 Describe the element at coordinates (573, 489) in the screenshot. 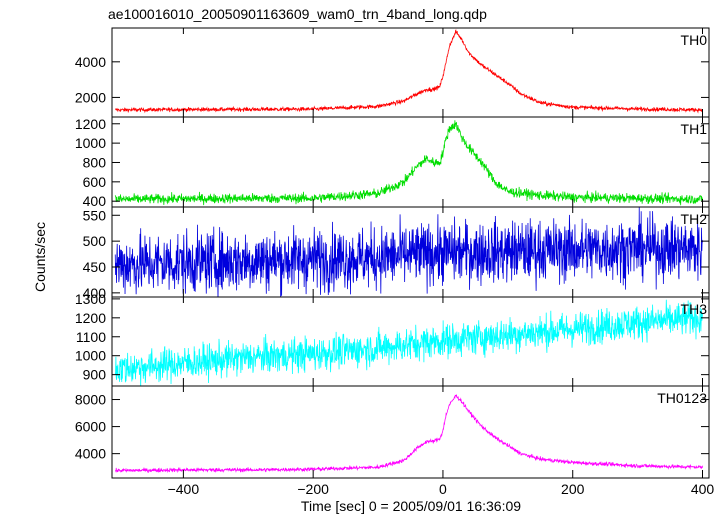

I see `x-tick-label: 200` at that location.